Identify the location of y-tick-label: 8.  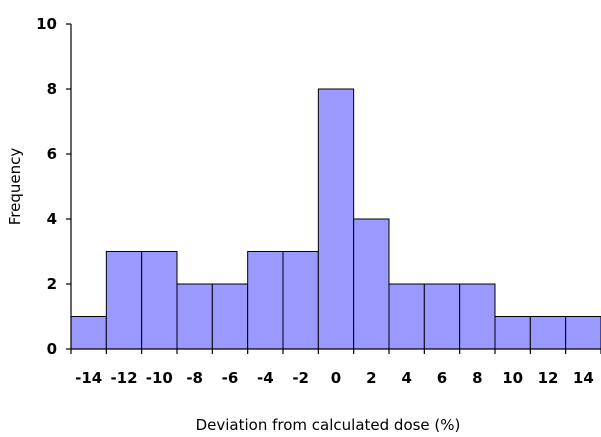
(52, 89).